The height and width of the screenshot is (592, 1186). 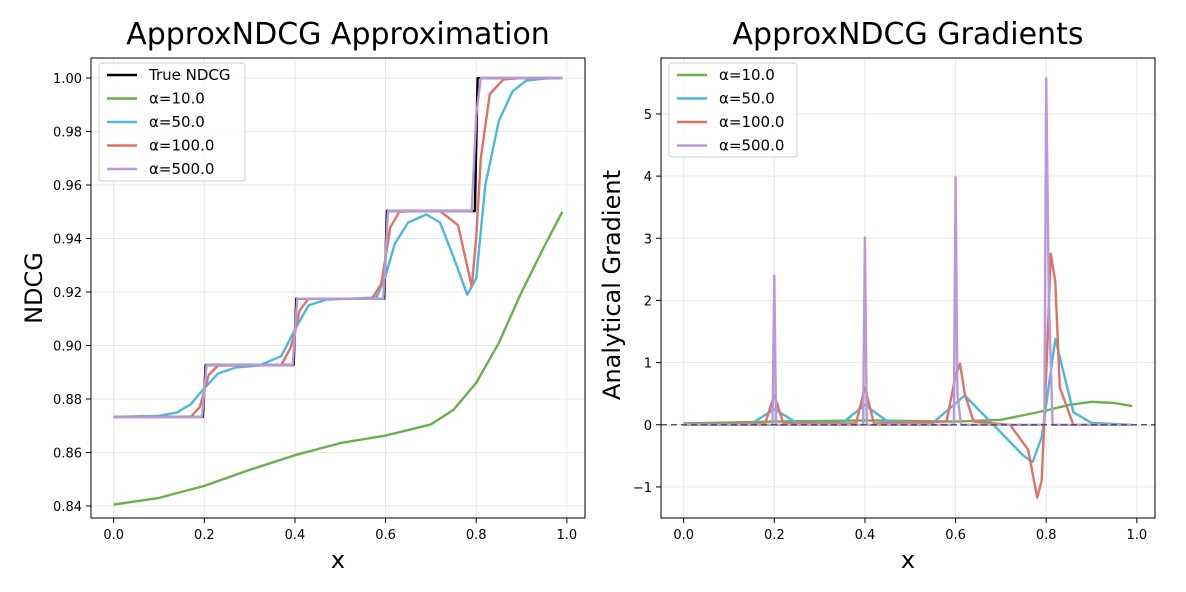 I want to click on chart-title: ApproxNDCG Approximation, so click(x=338, y=34).